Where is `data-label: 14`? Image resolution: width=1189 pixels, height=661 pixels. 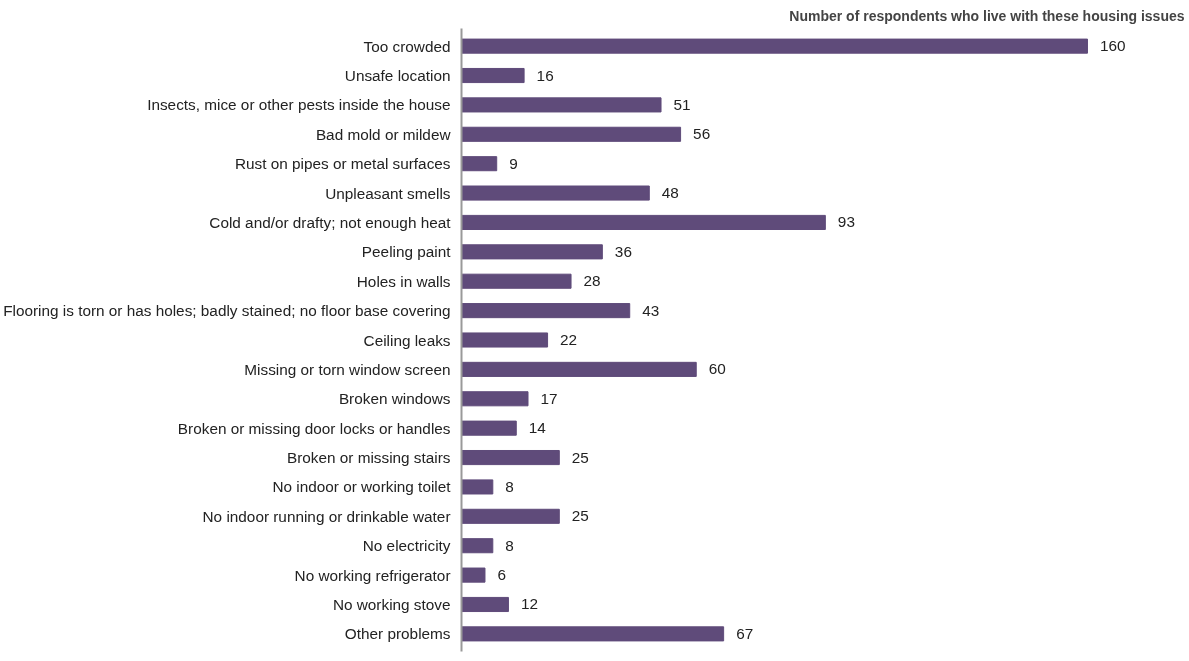
data-label: 14 is located at coordinates (537, 428).